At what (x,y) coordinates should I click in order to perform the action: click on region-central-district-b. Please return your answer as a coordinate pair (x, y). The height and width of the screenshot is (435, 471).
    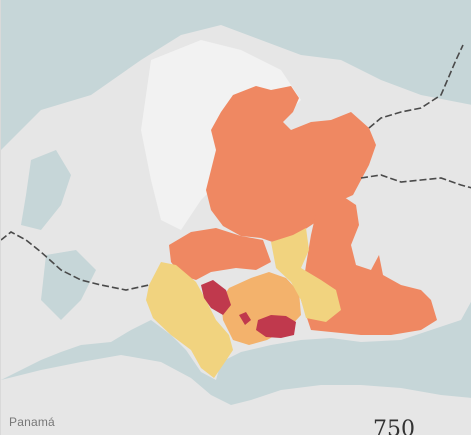
    Looking at the image, I should click on (306, 275).